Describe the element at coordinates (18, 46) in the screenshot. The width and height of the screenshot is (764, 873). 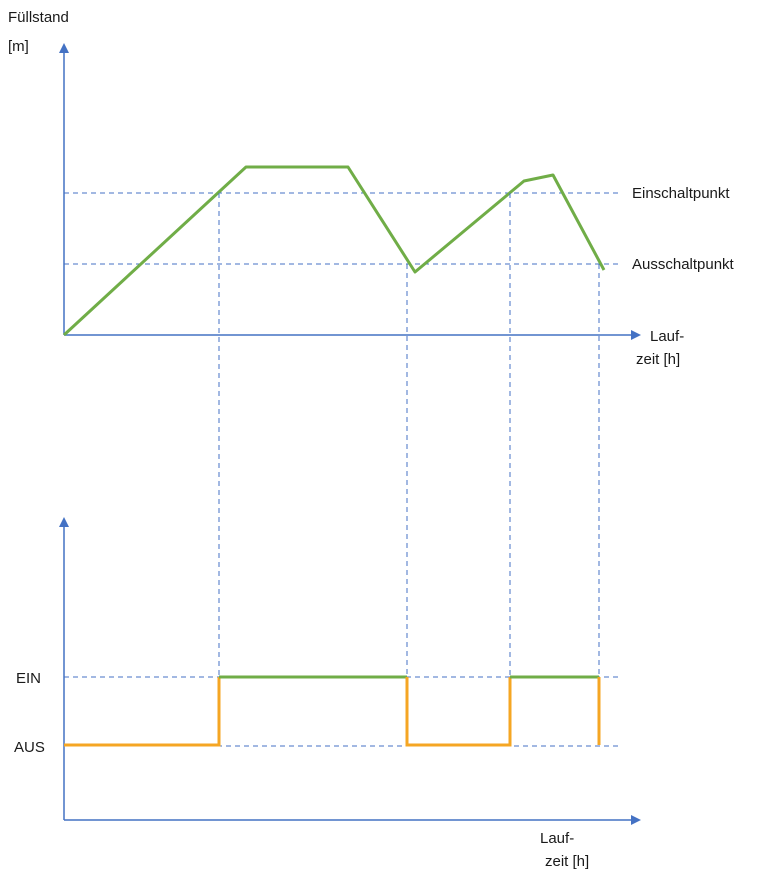
I see `top-y-axis-label-line2: [m]` at that location.